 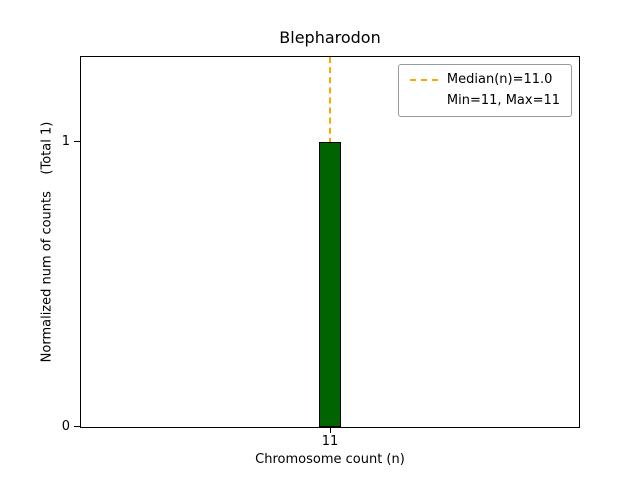 I want to click on dashed-line-icon, so click(x=423, y=80).